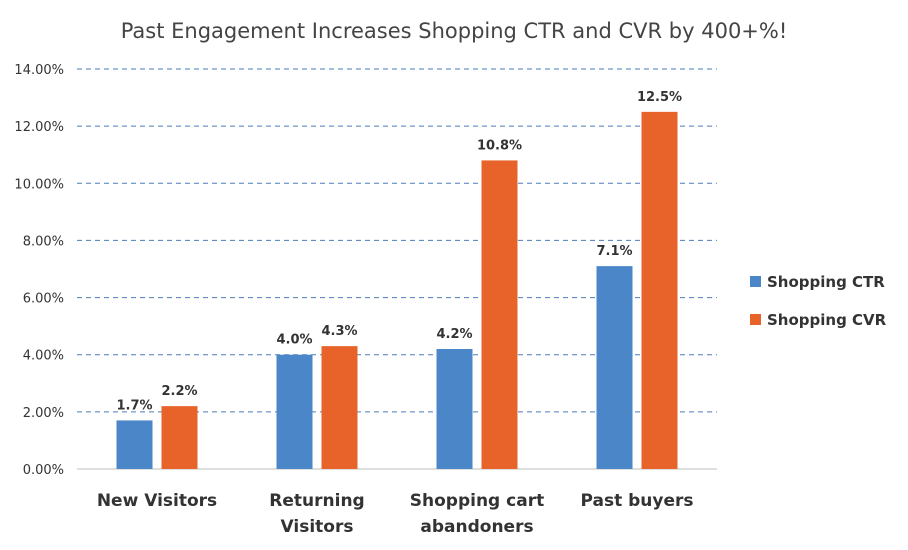 Image resolution: width=908 pixels, height=550 pixels. Describe the element at coordinates (477, 501) in the screenshot. I see `category-label: Shopping cart` at that location.